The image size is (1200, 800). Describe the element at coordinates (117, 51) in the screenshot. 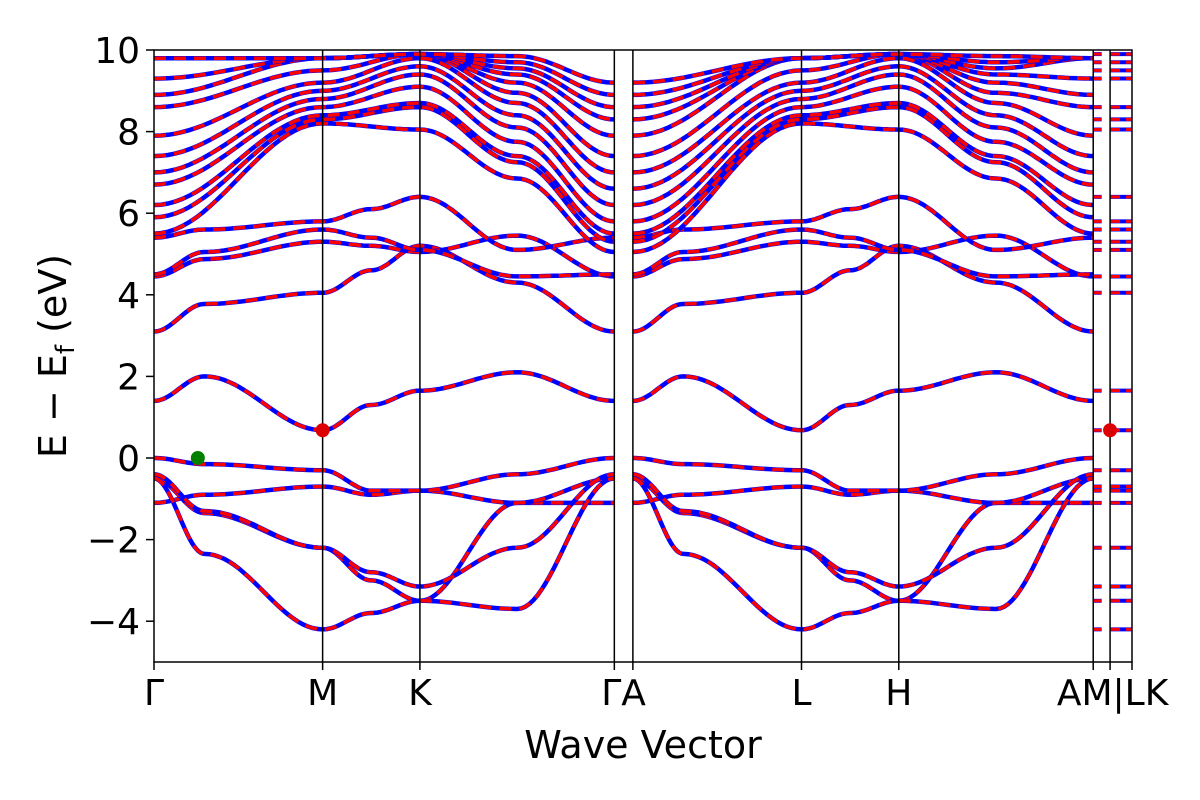

I see `y-tick-label: 10` at that location.